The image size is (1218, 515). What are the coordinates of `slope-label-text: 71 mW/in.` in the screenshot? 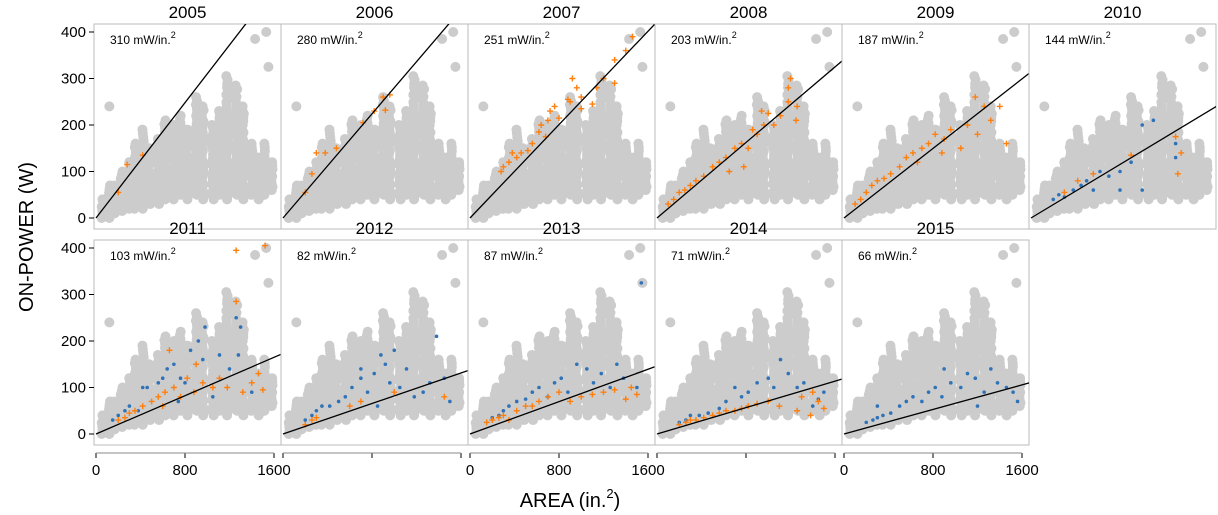 It's located at (698, 256).